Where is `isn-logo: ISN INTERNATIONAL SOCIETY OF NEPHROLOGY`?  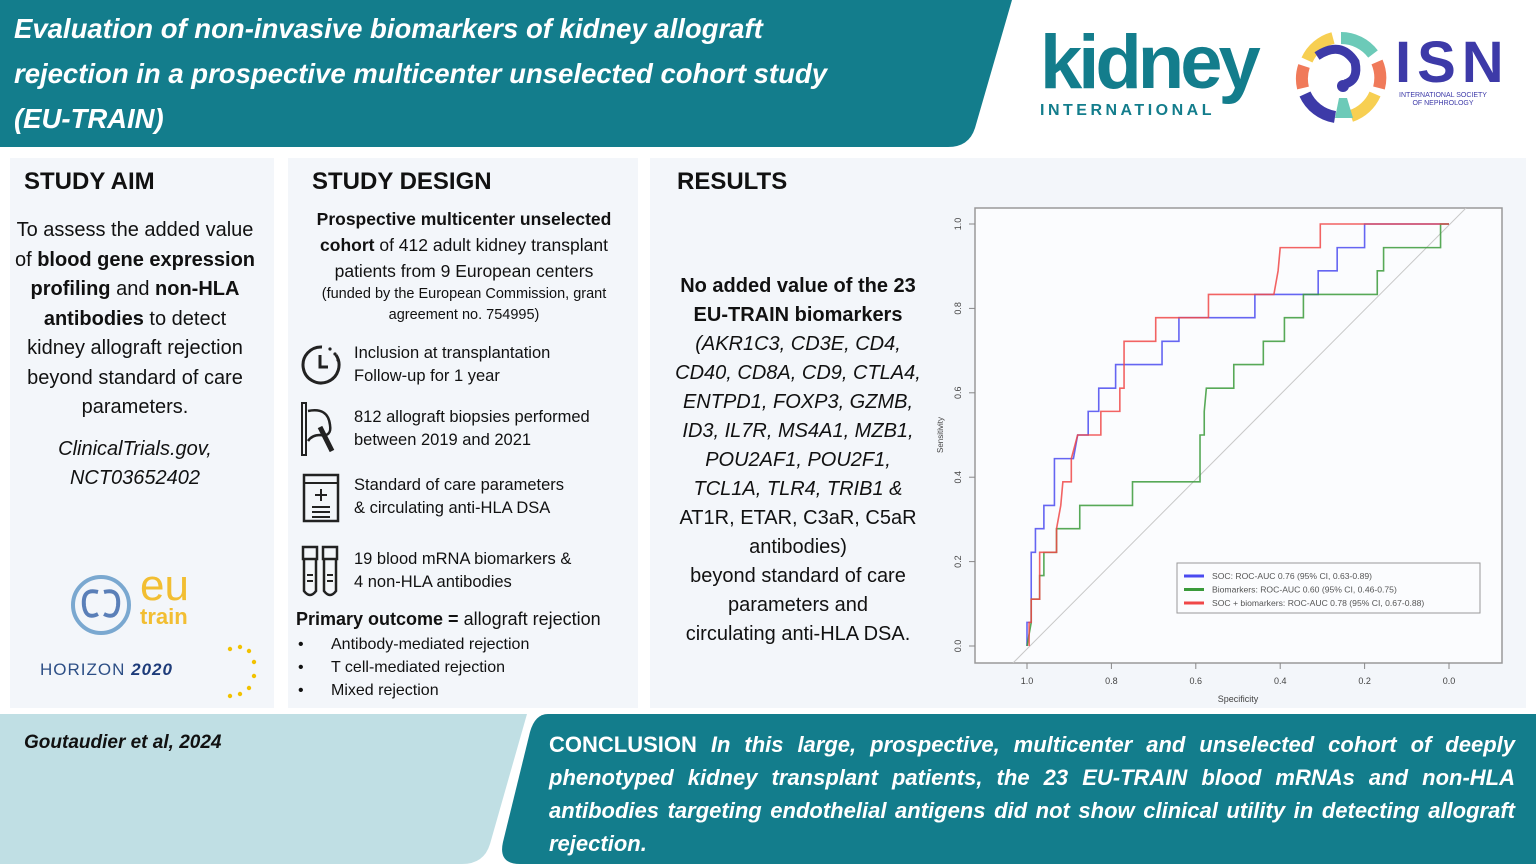 isn-logo: ISN INTERNATIONAL SOCIETY OF NEPHROLOGY is located at coordinates (1452, 71).